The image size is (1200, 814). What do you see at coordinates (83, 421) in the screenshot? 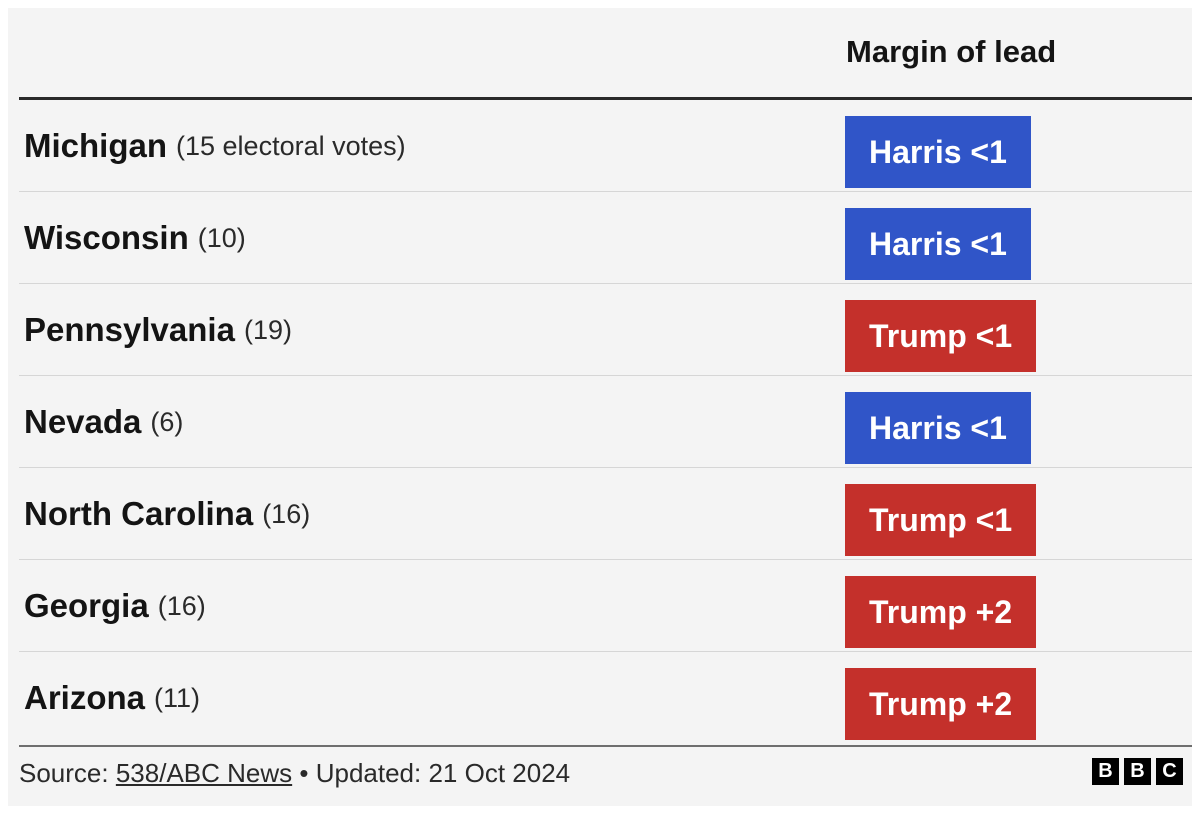
I see `state-name: Nevada` at bounding box center [83, 421].